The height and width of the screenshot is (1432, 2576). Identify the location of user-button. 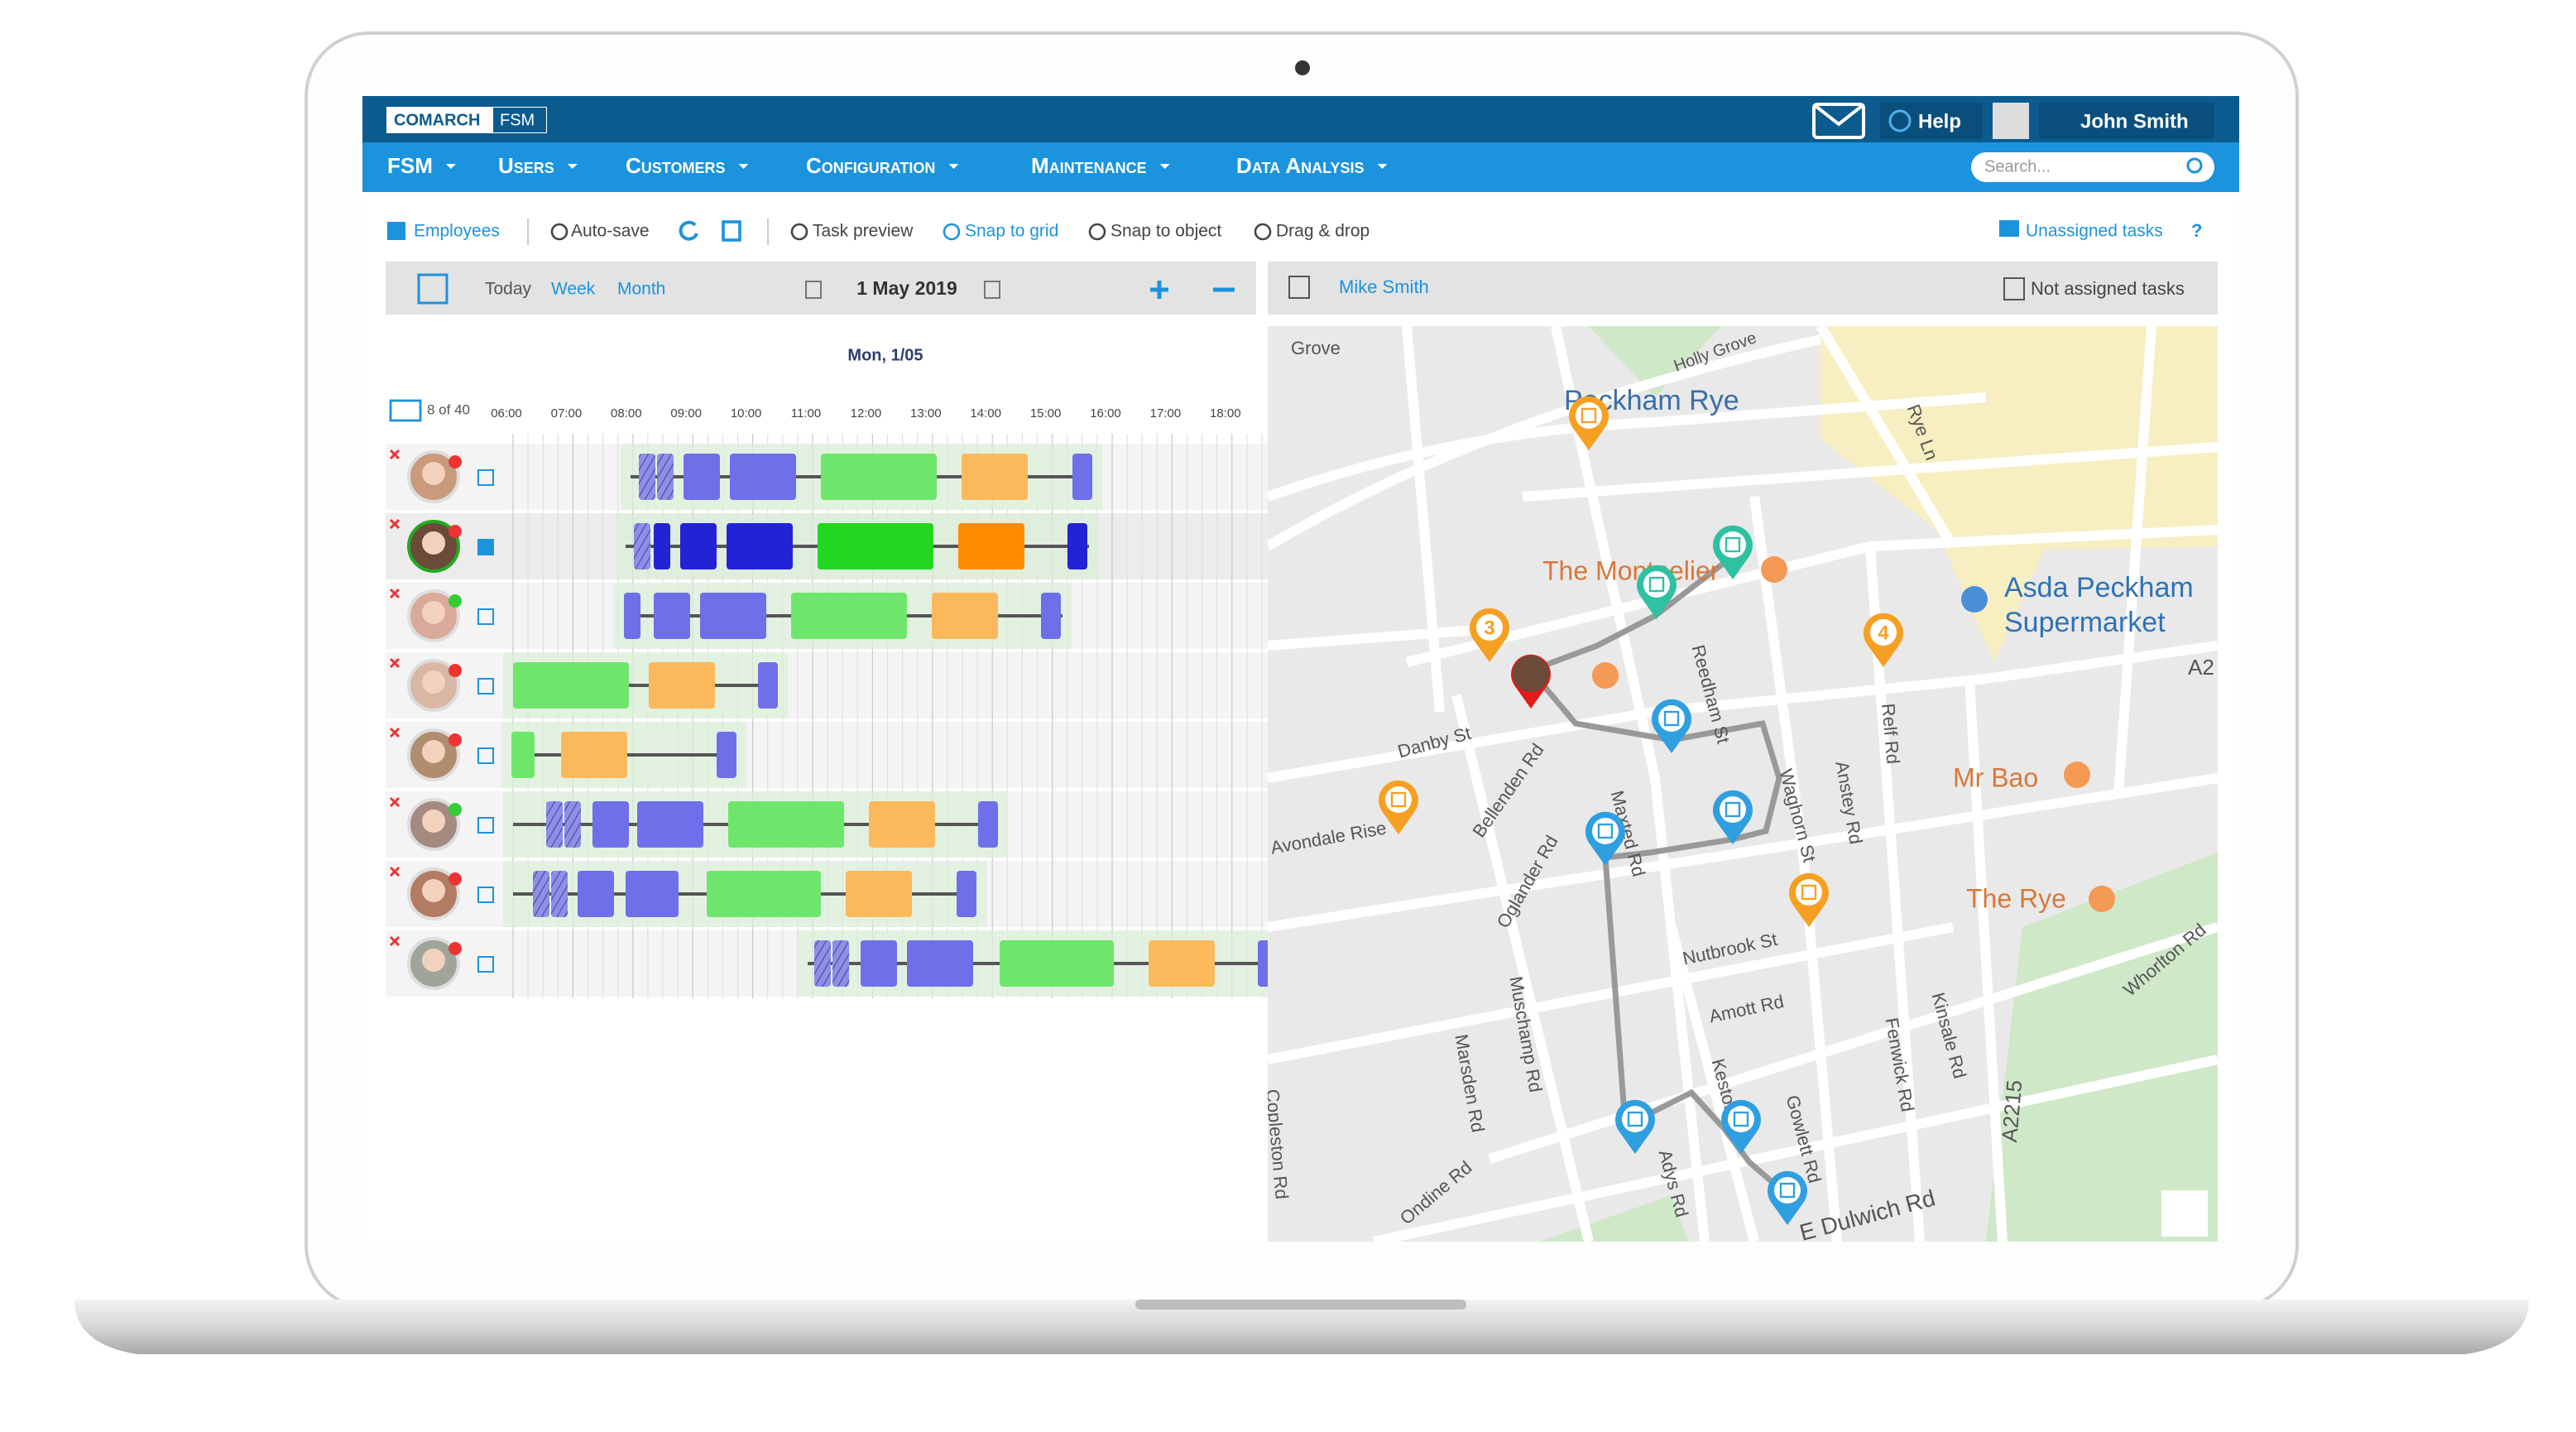
(2126, 121).